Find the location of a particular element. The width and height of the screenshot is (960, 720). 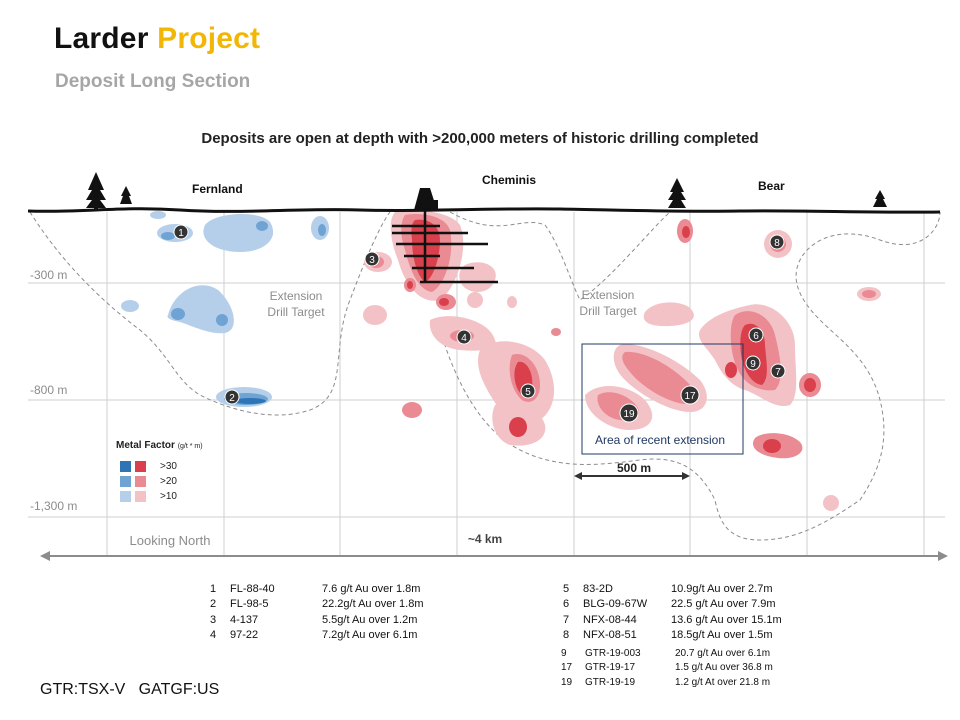

svg-text: 19 is located at coordinates (629, 414).